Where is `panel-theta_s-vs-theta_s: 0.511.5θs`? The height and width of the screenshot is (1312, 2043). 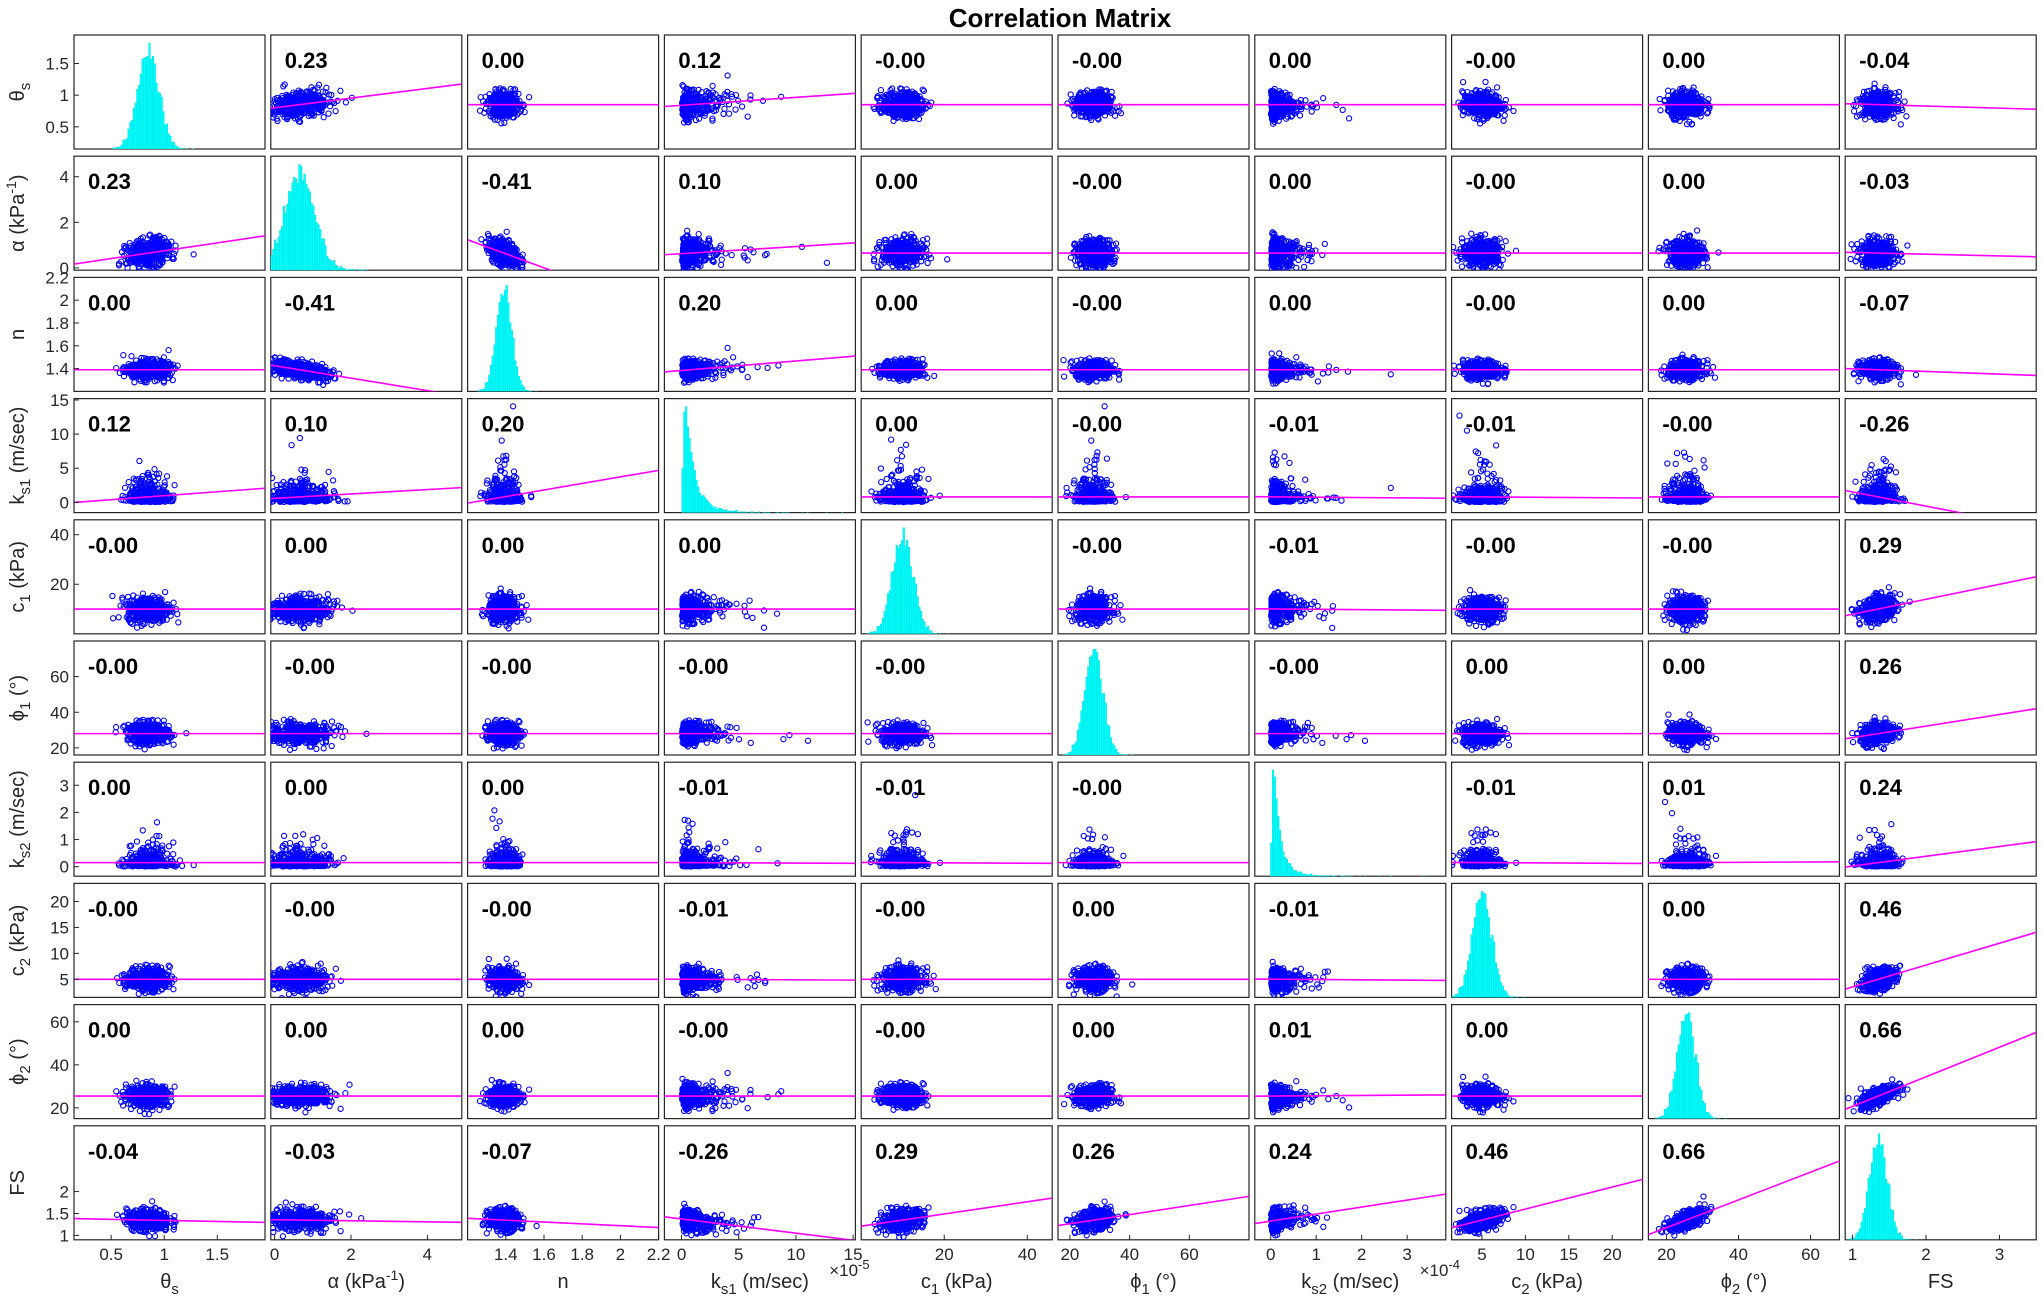
panel-theta_s-vs-theta_s: 0.511.5θs is located at coordinates (136, 92).